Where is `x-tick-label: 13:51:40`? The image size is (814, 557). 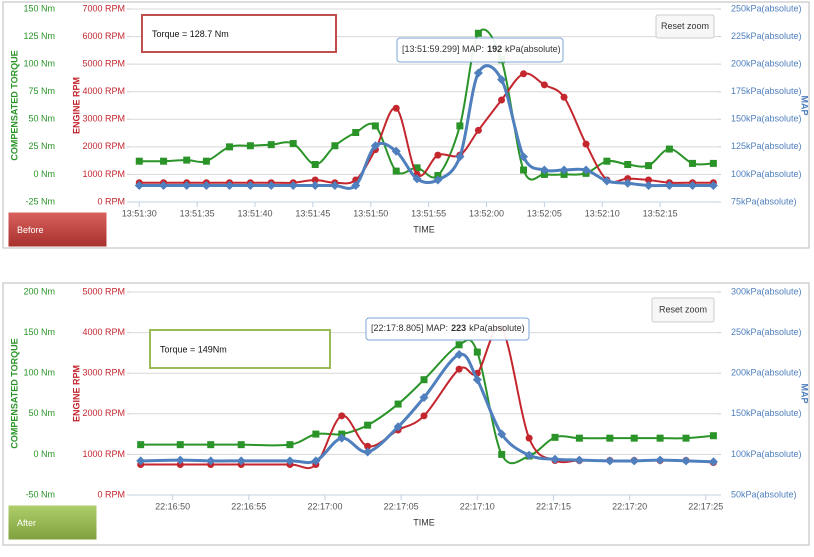 x-tick-label: 13:51:40 is located at coordinates (254, 213).